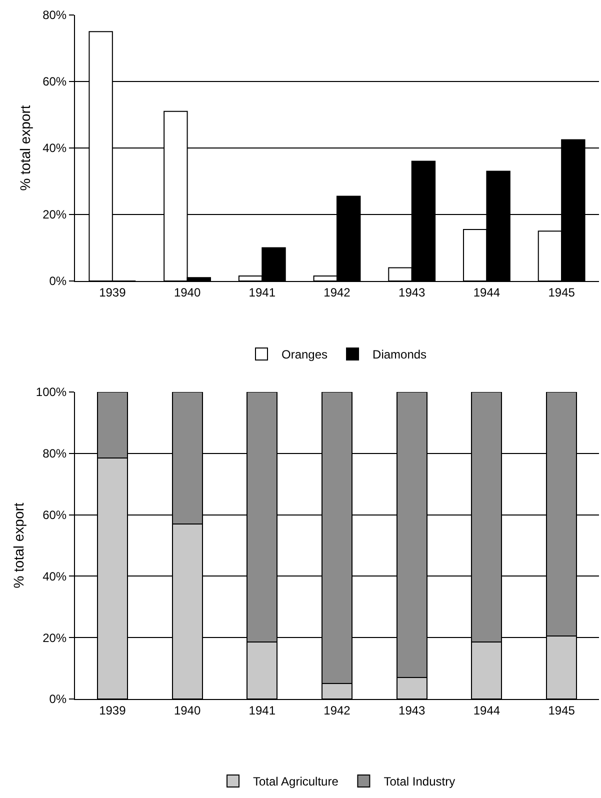 The width and height of the screenshot is (601, 798). Describe the element at coordinates (399, 355) in the screenshot. I see `legend-label: Diamonds` at that location.